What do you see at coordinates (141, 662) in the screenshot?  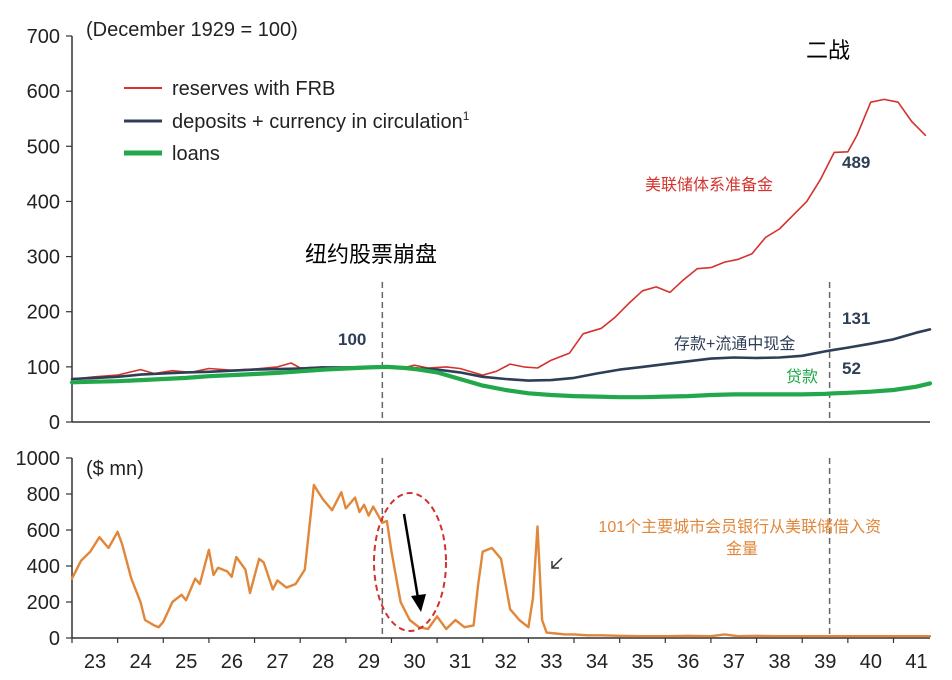 I see `x-tick-label: 24` at bounding box center [141, 662].